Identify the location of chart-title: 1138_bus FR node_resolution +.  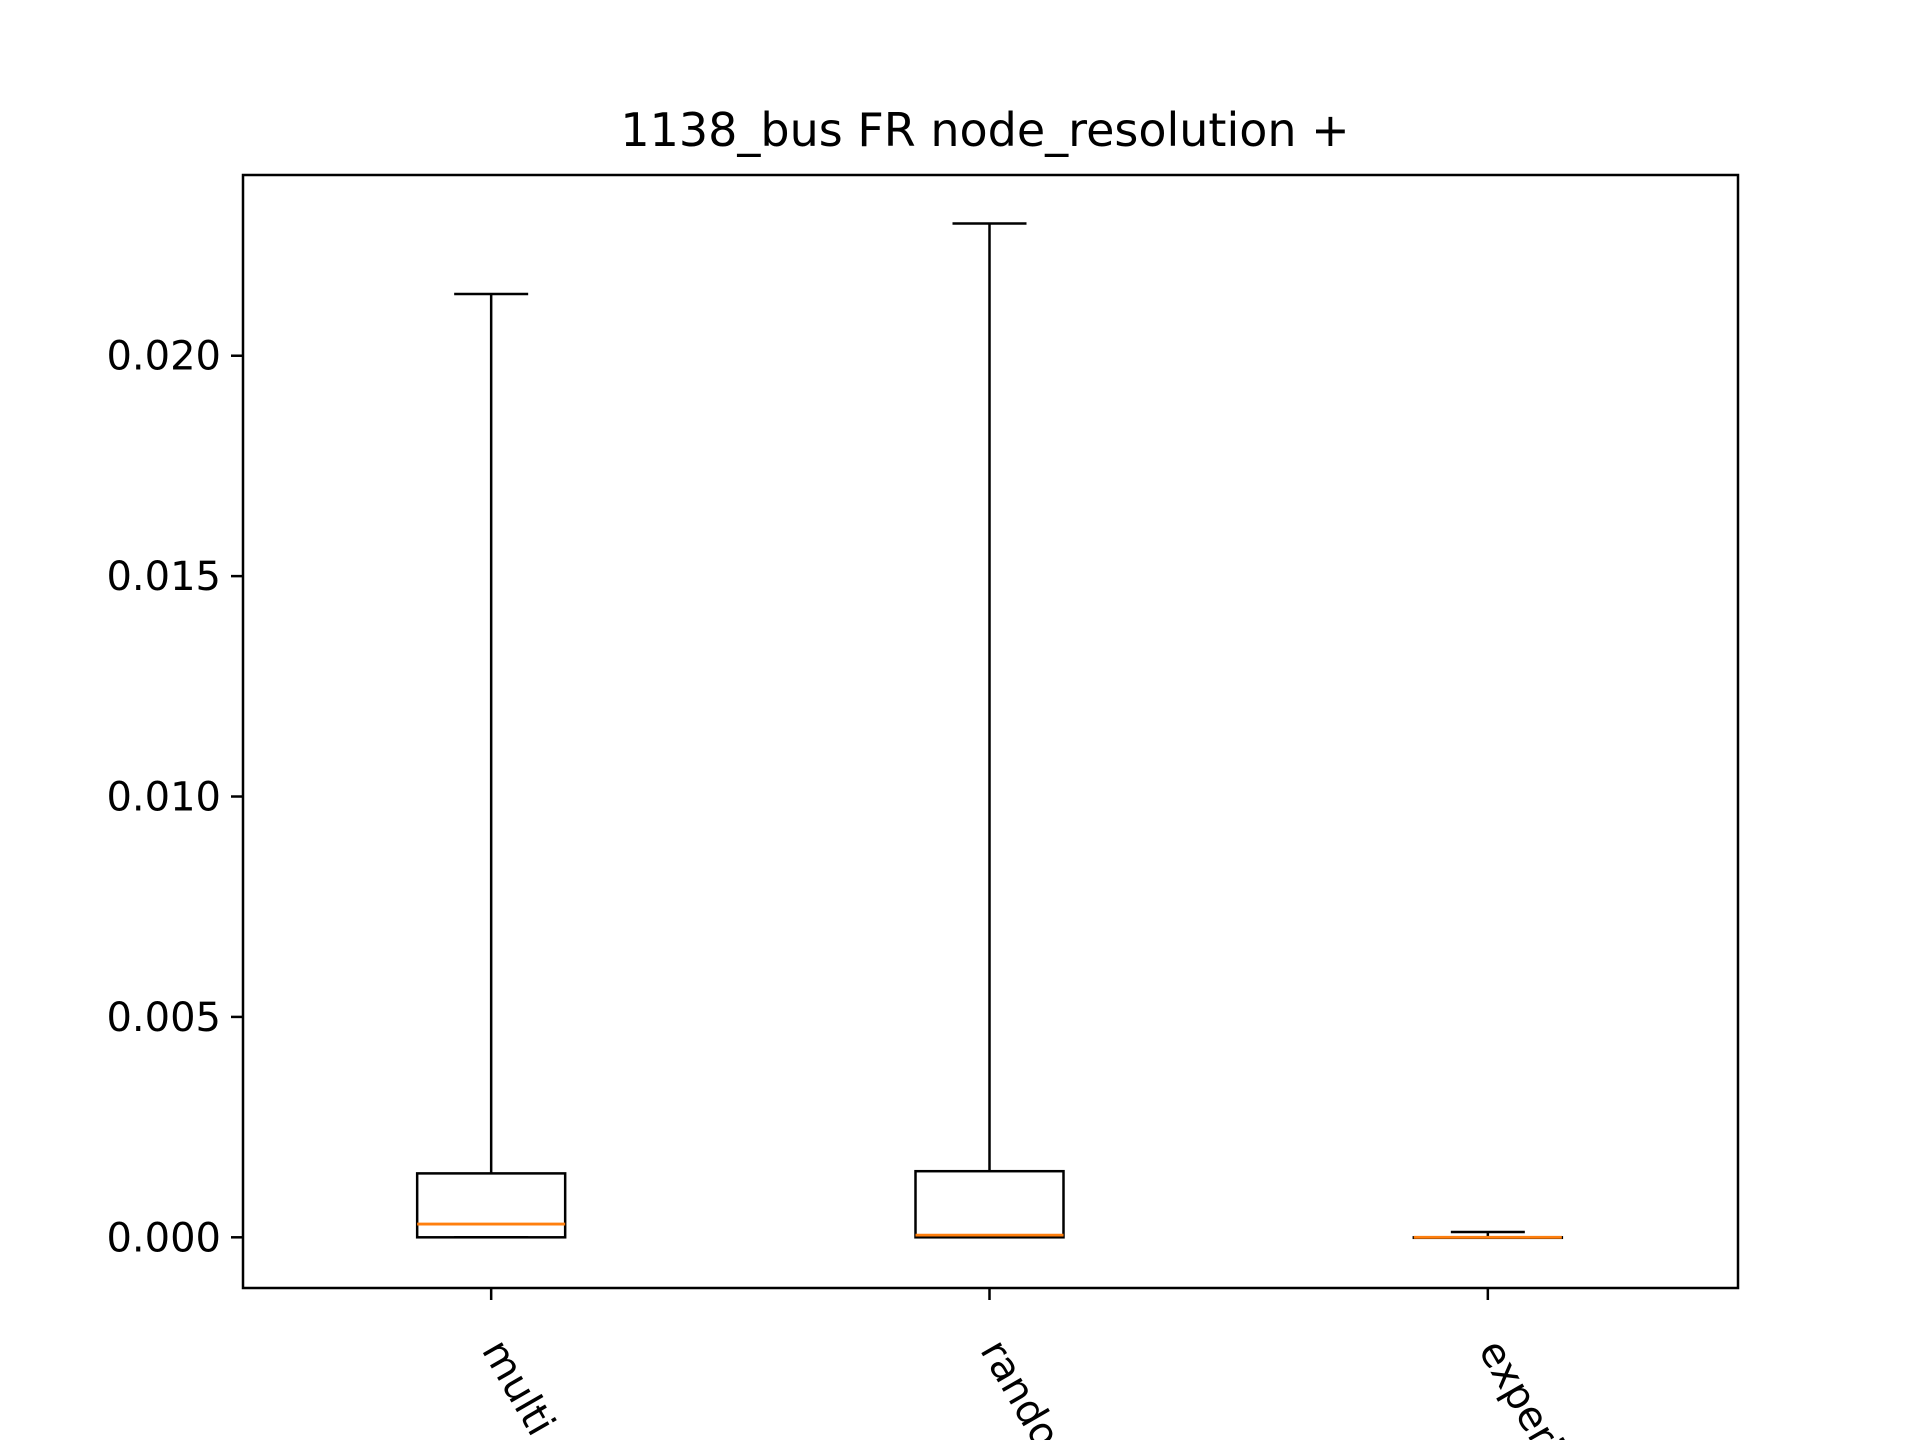
(984, 130).